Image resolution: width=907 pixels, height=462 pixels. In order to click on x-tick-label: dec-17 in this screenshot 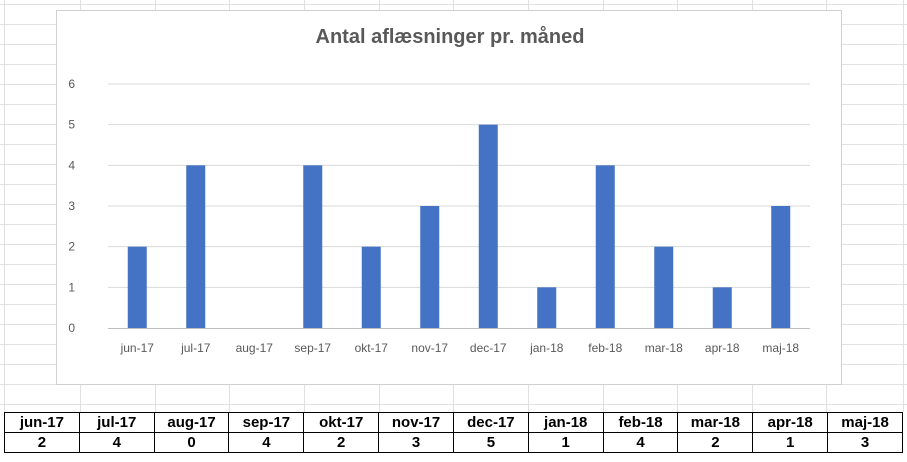, I will do `click(488, 348)`.